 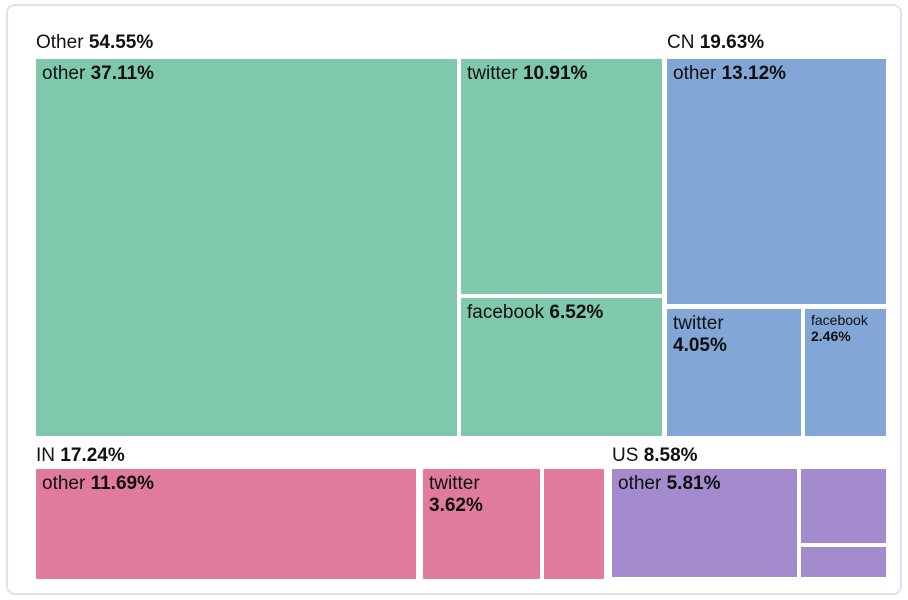 What do you see at coordinates (122, 73) in the screenshot?
I see `cell-value: 37.11%` at bounding box center [122, 73].